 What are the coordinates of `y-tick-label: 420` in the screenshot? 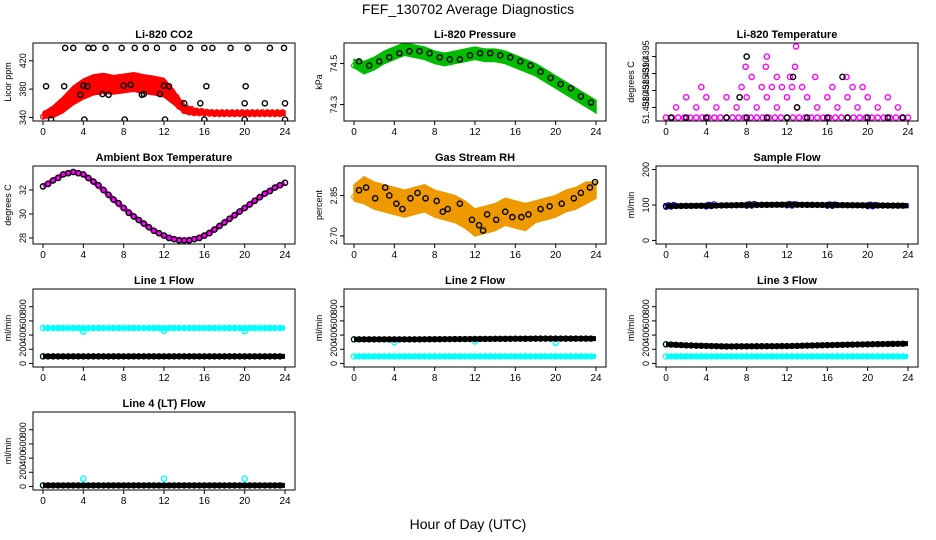 It's located at (23, 60).